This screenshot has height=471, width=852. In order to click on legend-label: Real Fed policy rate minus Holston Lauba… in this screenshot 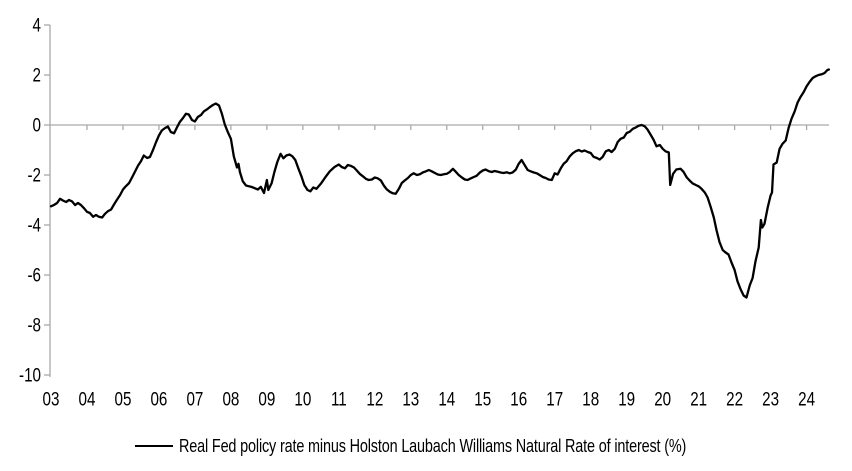, I will do `click(433, 445)`.